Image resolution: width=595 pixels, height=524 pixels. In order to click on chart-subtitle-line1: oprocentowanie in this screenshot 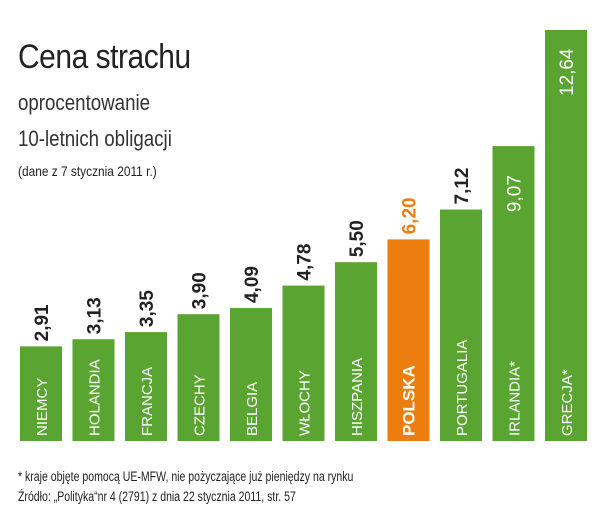, I will do `click(84, 102)`.